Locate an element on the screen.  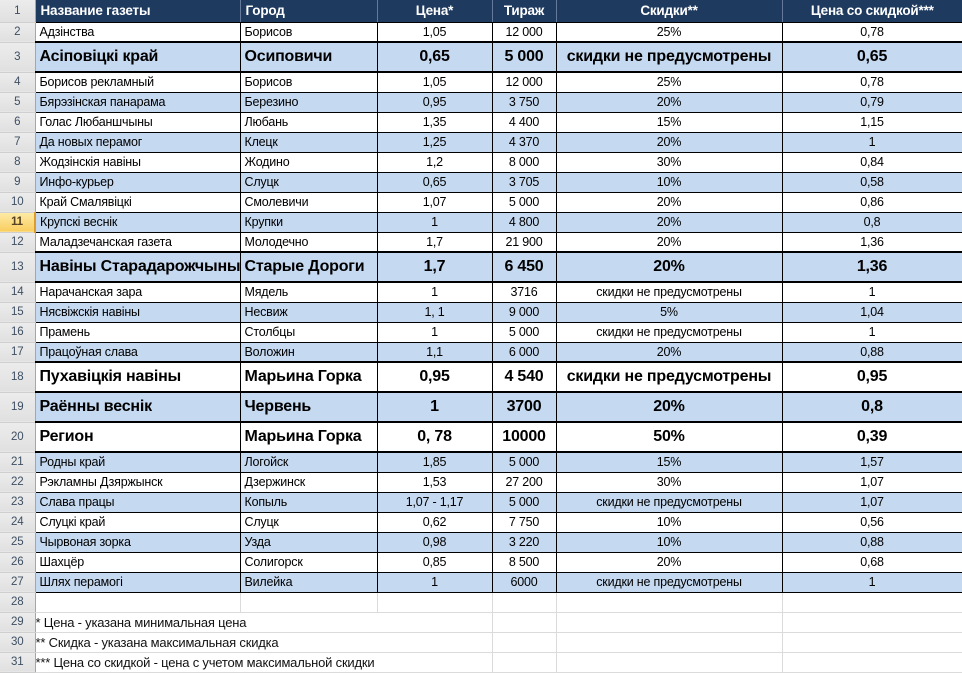
cell-r4c2: Борисов is located at coordinates (308, 82).